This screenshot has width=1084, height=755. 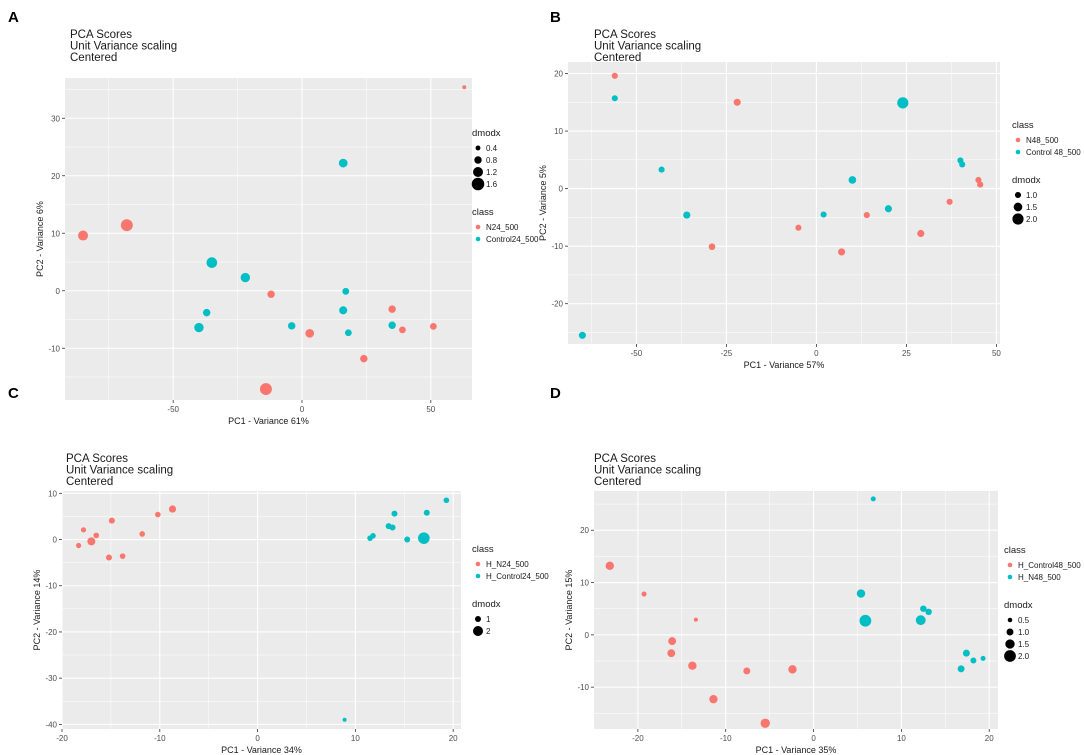 What do you see at coordinates (268, 421) in the screenshot?
I see `x-axis-label: PC1 - Variance 61%` at bounding box center [268, 421].